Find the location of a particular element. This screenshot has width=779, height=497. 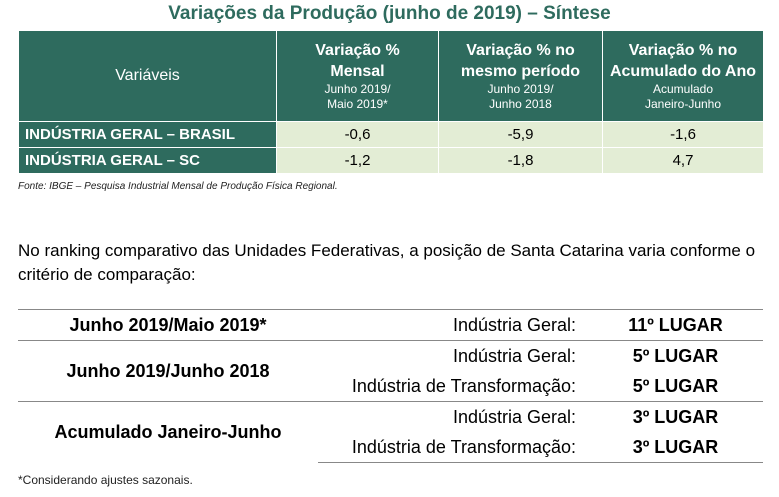

header-sub-line: Junho 2018 is located at coordinates (520, 104).